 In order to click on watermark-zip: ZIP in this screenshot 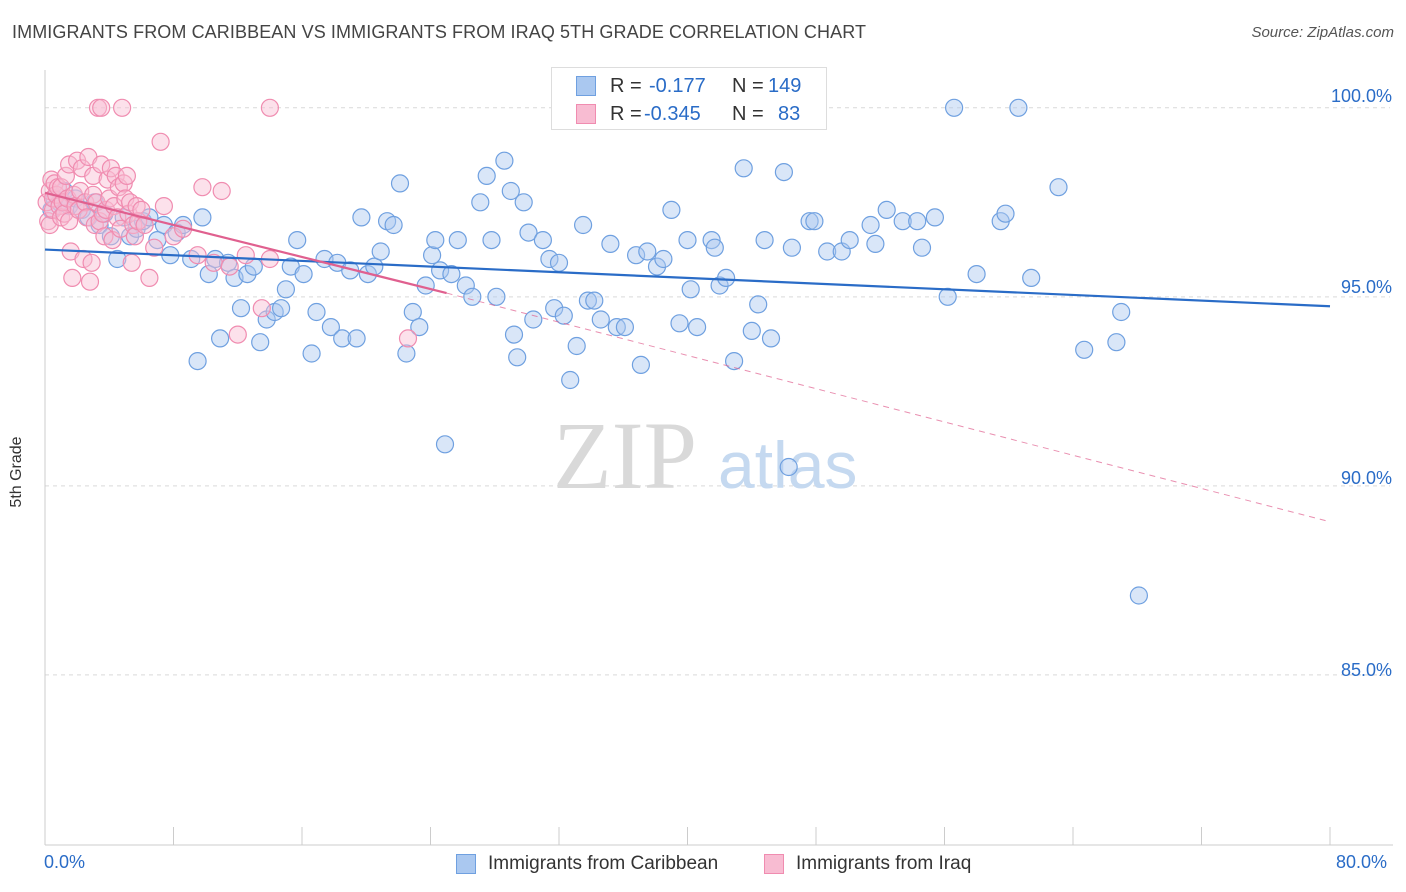, I will do `click(625, 455)`.